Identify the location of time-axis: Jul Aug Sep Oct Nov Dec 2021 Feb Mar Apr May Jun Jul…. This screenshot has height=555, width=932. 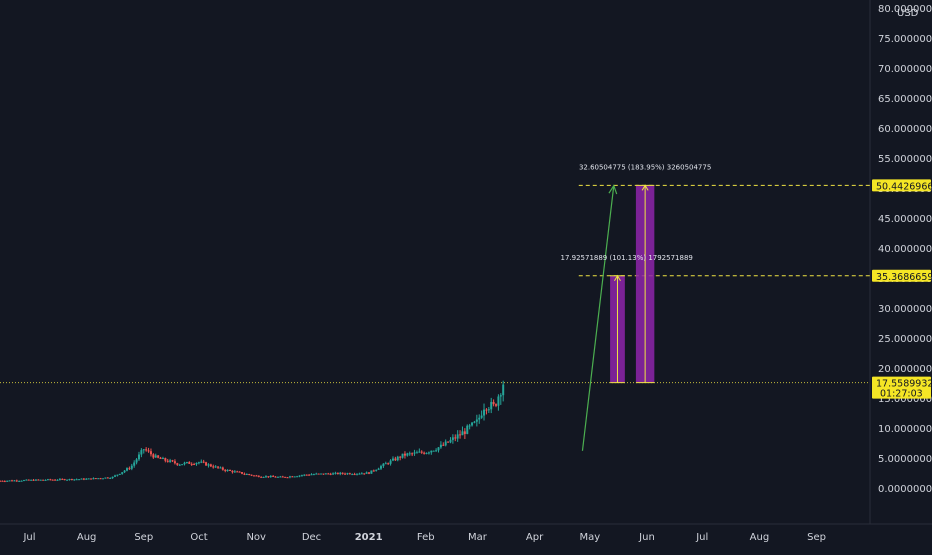
(424, 537).